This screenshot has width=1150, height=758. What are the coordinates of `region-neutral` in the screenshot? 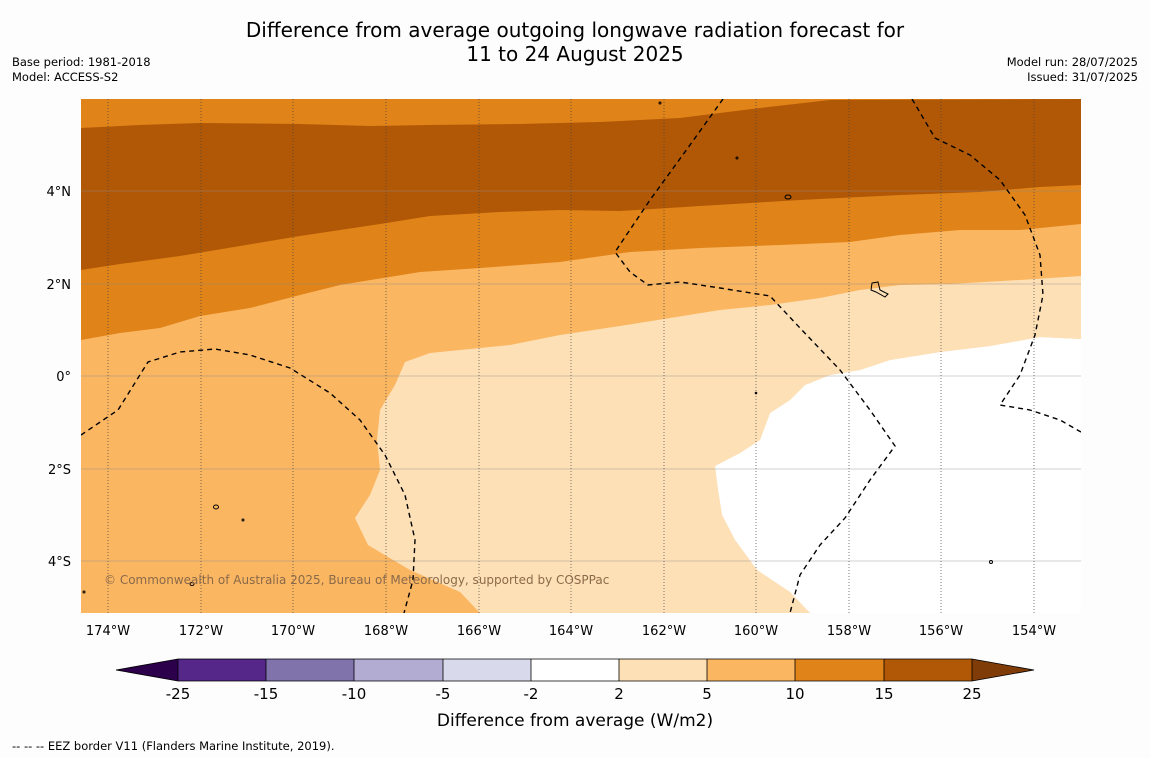 It's located at (898, 475).